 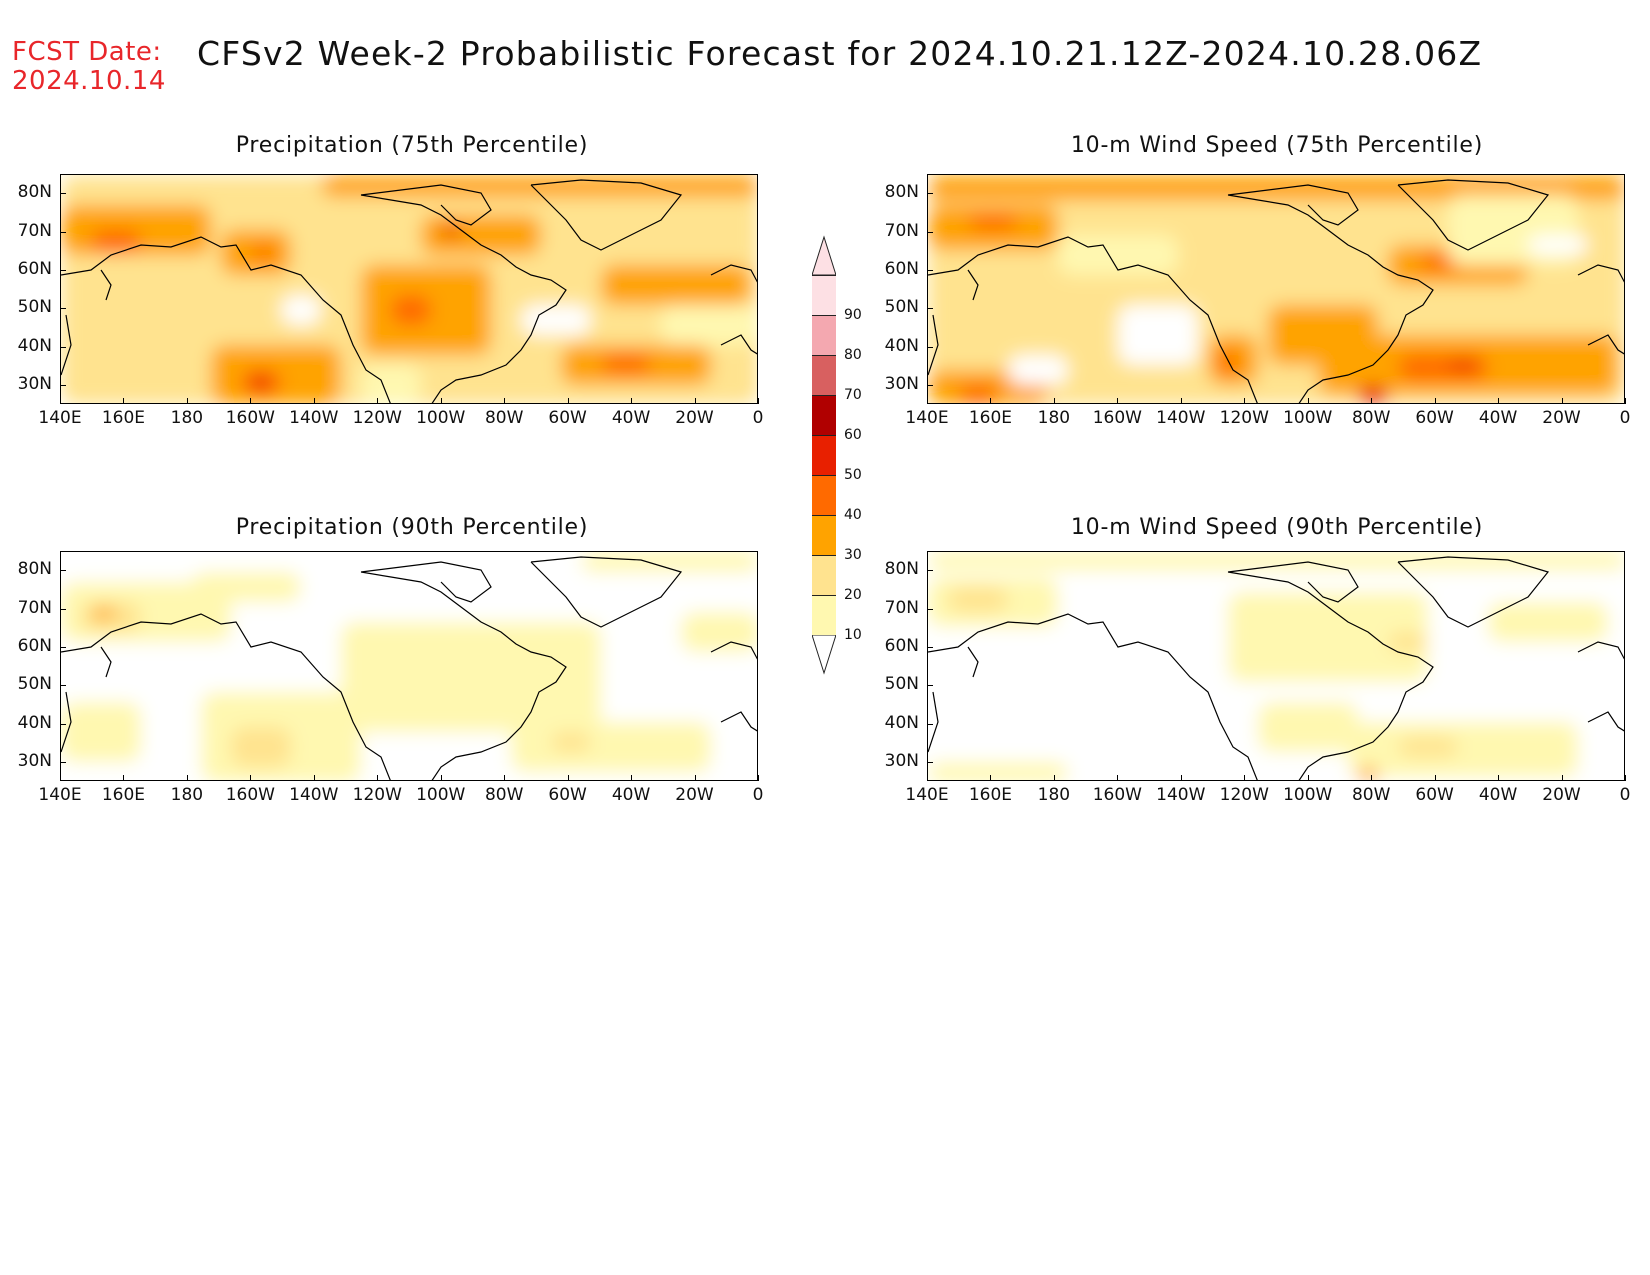 What do you see at coordinates (853, 595) in the screenshot?
I see `colorbar-label: 20` at bounding box center [853, 595].